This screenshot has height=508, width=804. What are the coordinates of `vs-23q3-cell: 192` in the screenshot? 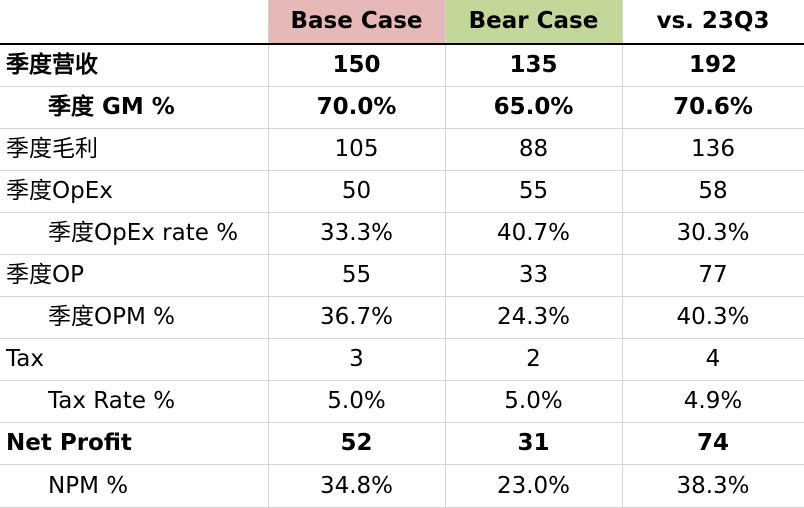 It's located at (713, 65).